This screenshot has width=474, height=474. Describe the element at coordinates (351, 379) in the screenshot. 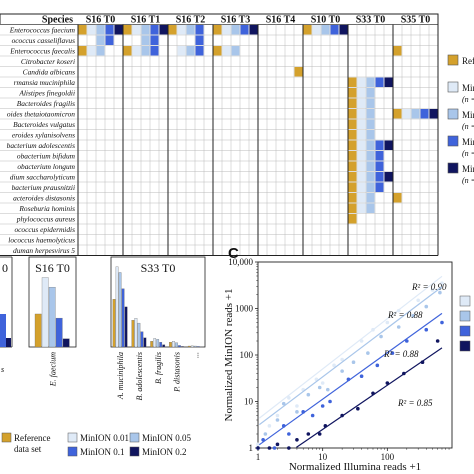

I see `fit-line` at that location.